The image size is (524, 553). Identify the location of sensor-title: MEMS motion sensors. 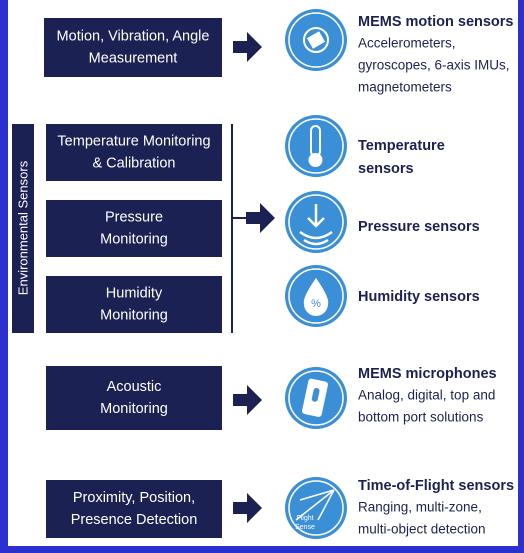
(436, 22).